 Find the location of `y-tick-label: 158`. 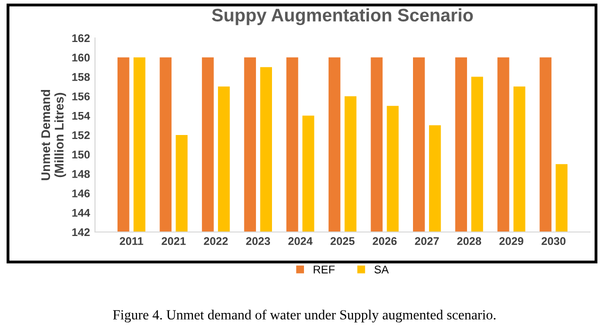

y-tick-label: 158 is located at coordinates (81, 77).